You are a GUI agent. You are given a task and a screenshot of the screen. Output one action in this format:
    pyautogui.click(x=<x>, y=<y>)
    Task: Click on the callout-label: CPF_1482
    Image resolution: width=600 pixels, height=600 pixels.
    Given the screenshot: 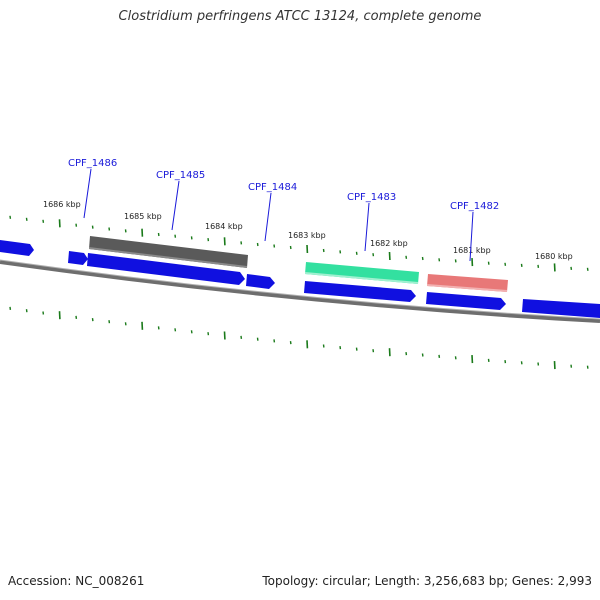 What is the action you would take?
    pyautogui.click(x=474, y=206)
    